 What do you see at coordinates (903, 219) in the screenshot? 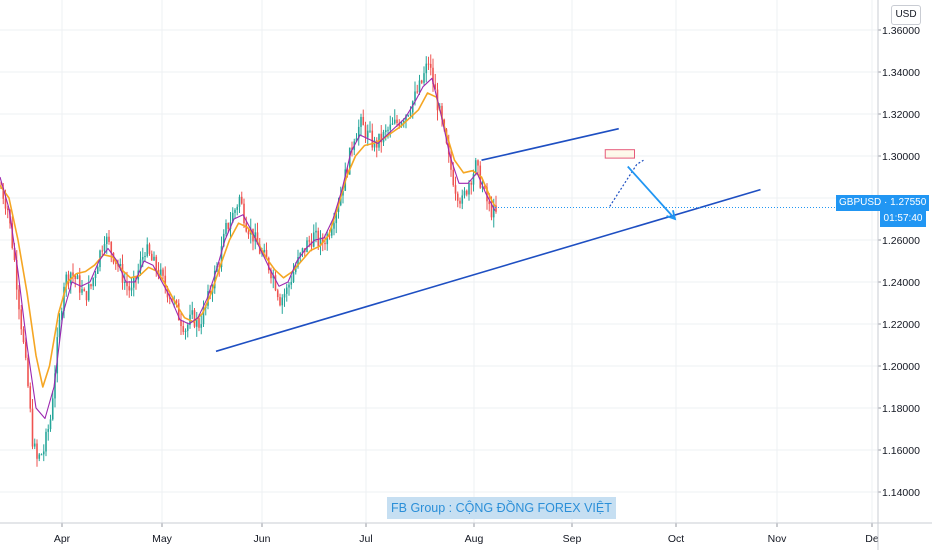
I see `bar-countdown: 01:57:40` at bounding box center [903, 219].